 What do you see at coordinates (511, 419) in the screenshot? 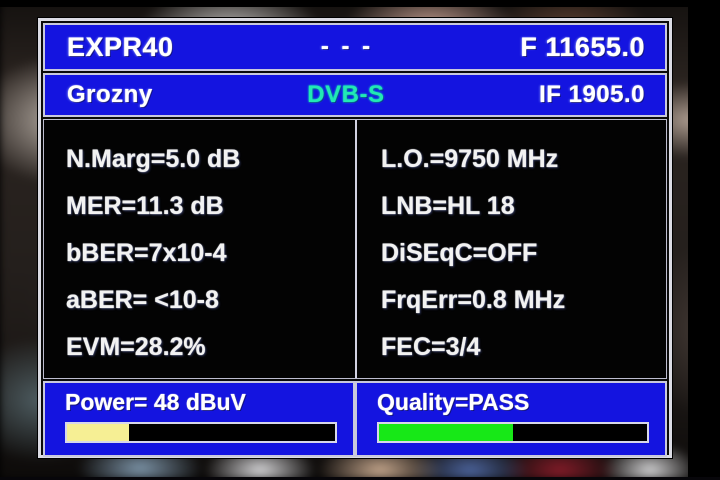
I see `quality-meter: Quality=PASS` at bounding box center [511, 419].